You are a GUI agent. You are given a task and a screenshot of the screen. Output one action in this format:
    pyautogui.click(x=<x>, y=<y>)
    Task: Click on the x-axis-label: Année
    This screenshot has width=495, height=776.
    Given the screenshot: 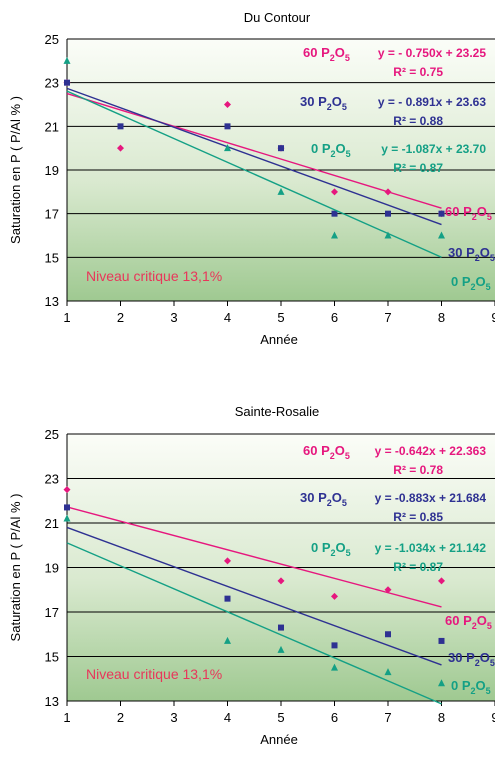 What is the action you would take?
    pyautogui.click(x=279, y=339)
    